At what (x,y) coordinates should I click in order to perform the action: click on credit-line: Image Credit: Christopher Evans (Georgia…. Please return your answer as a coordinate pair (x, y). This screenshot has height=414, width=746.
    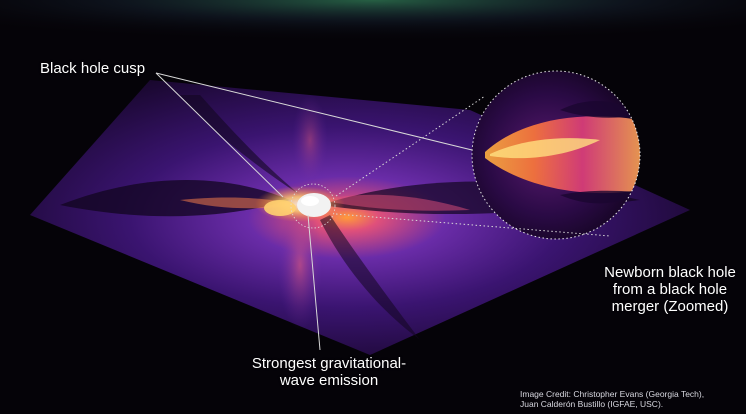
    Looking at the image, I should click on (612, 394).